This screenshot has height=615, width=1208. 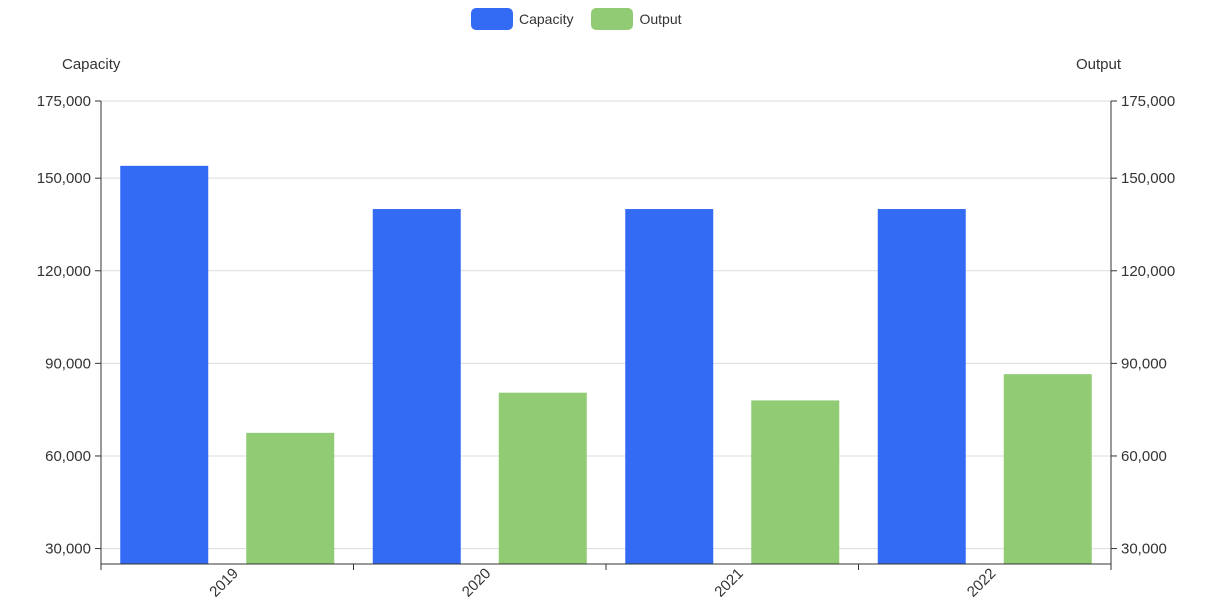 What do you see at coordinates (546, 19) in the screenshot?
I see `legend-label-capacity: Capacity` at bounding box center [546, 19].